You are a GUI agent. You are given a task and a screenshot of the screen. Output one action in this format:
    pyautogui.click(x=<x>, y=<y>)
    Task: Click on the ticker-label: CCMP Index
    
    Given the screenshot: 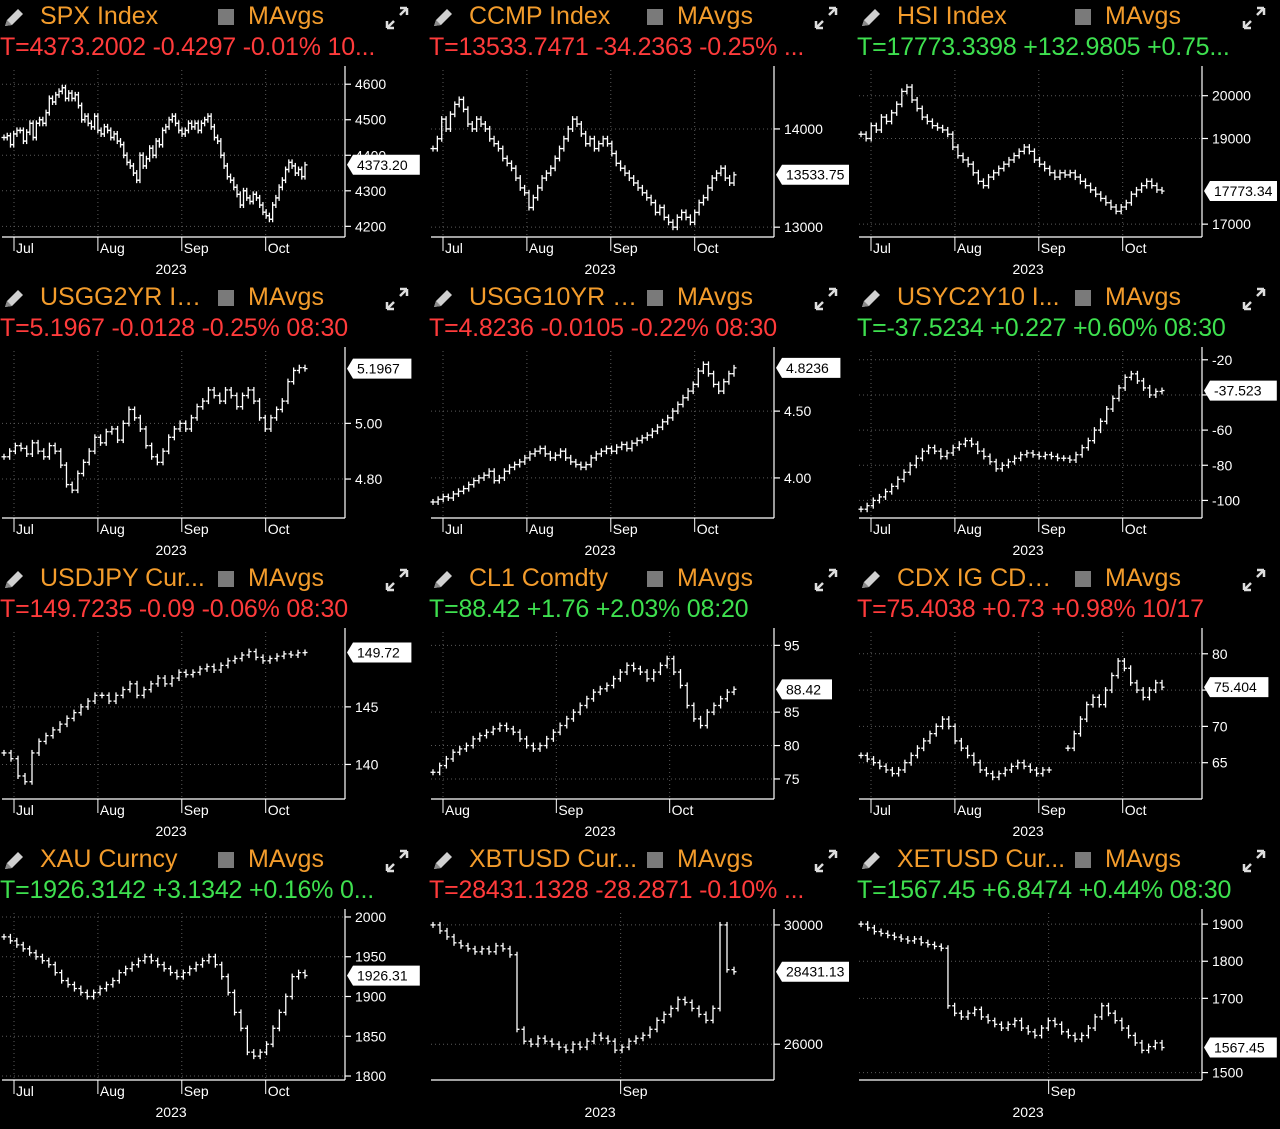 What is the action you would take?
    pyautogui.click(x=540, y=16)
    